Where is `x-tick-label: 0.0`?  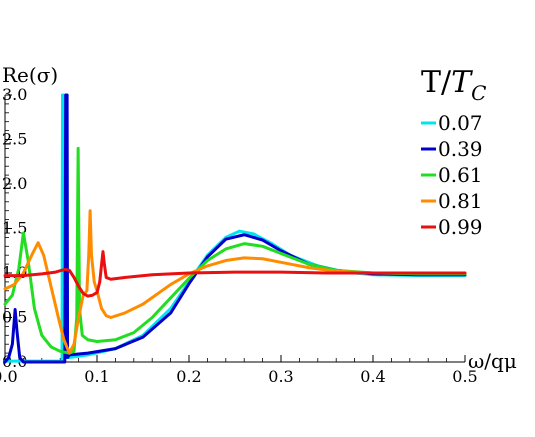
x-tick-label: 0.0 is located at coordinates (9, 376).